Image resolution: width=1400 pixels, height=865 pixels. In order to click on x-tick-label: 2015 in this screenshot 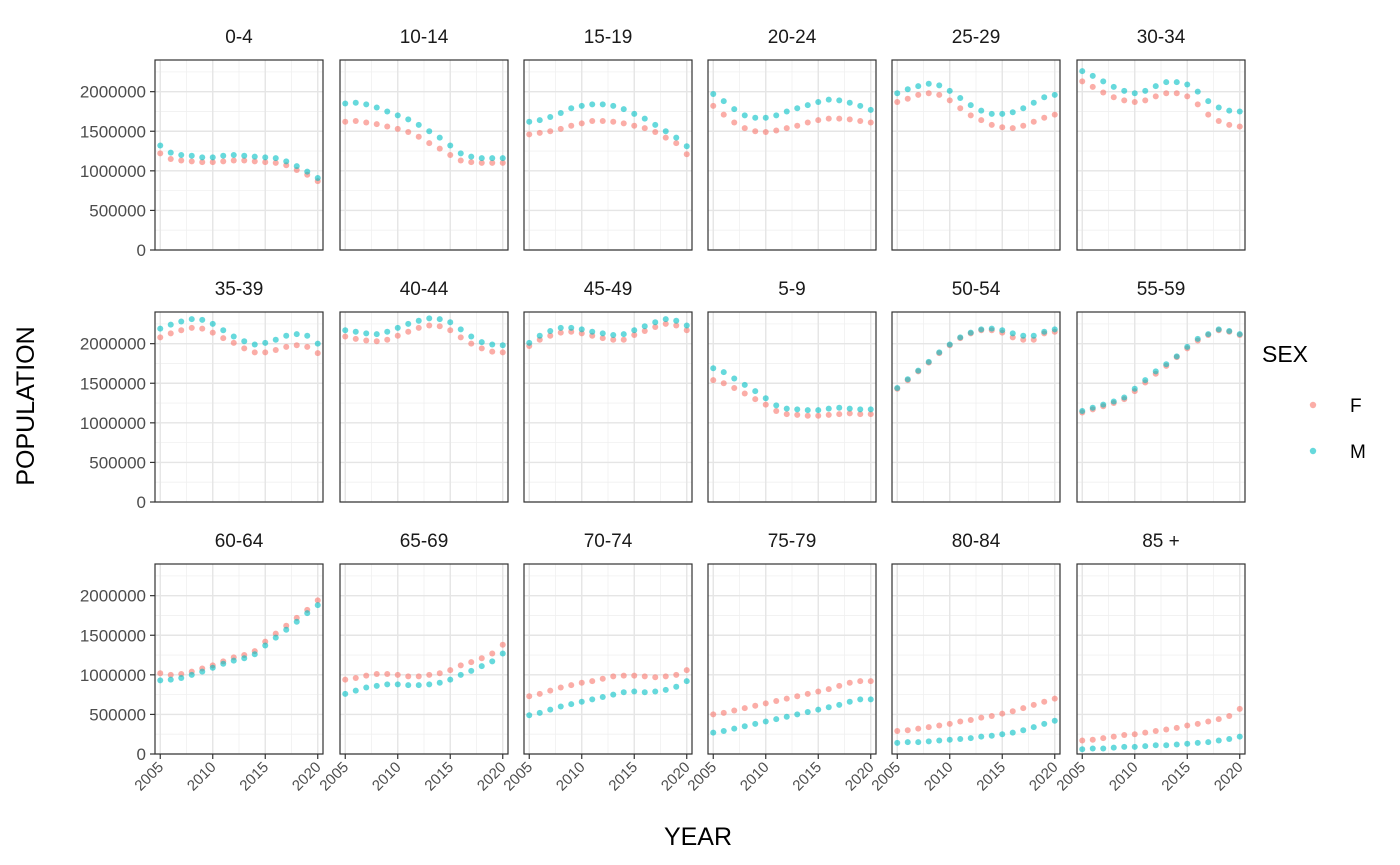, I will do `click(1176, 777)`.